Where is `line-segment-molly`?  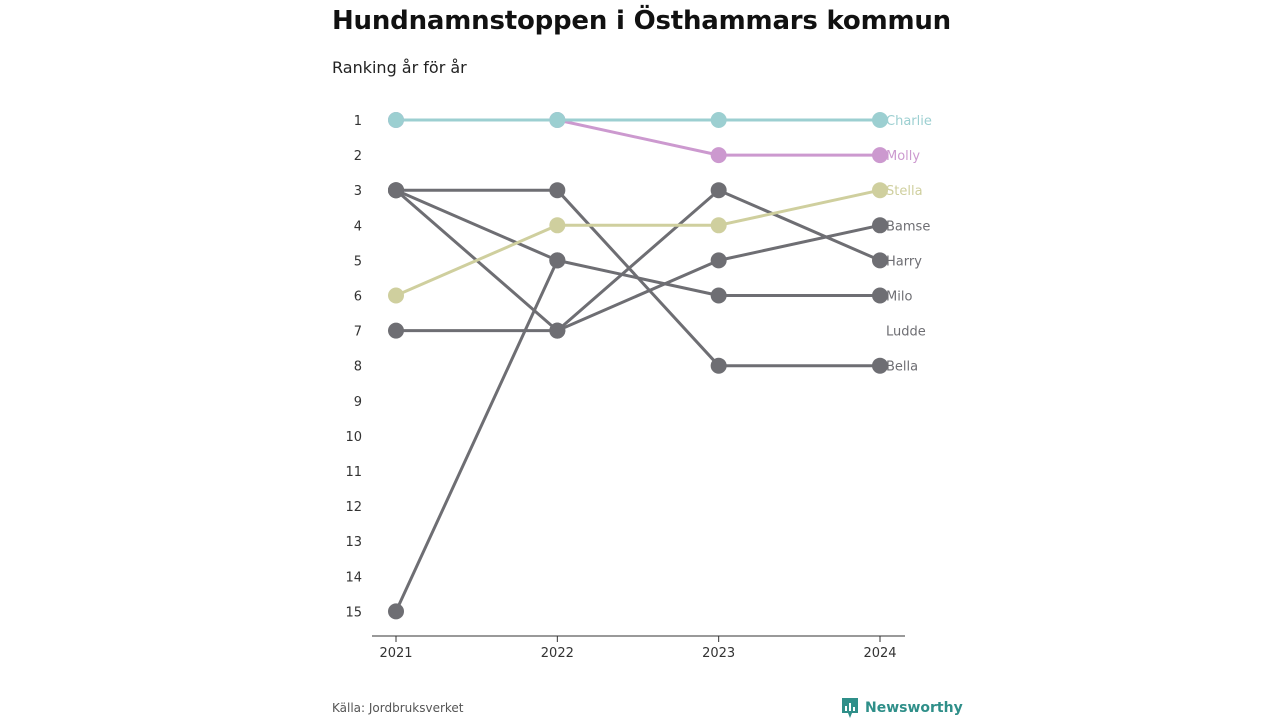 line-segment-molly is located at coordinates (638, 137).